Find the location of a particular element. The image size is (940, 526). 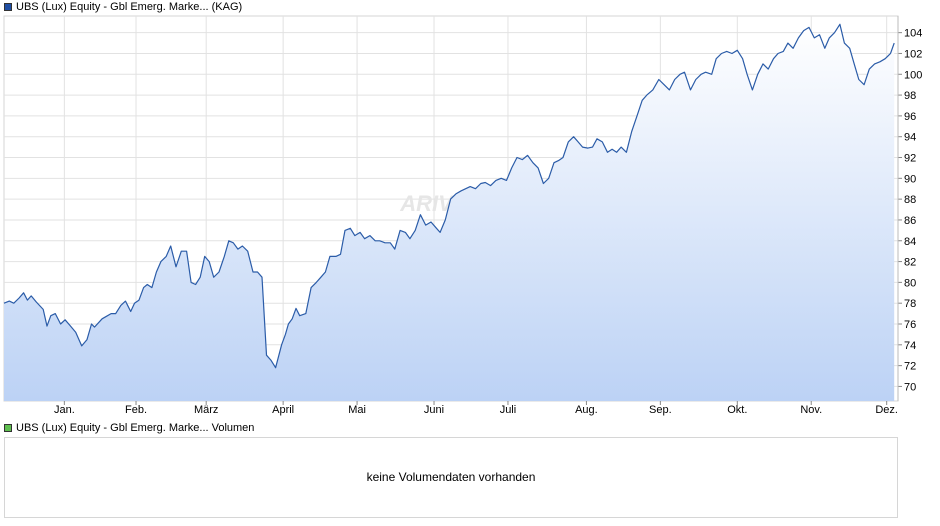

x-tick-label: Jan. is located at coordinates (64, 410).